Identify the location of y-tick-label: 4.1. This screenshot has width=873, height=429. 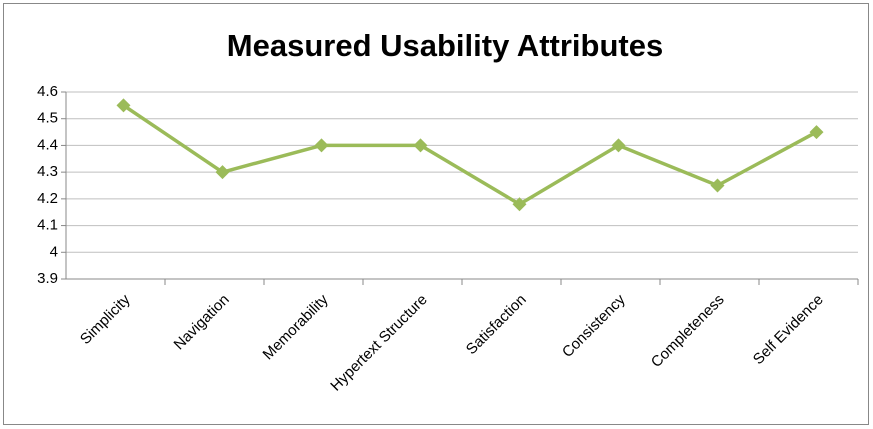
(47, 225).